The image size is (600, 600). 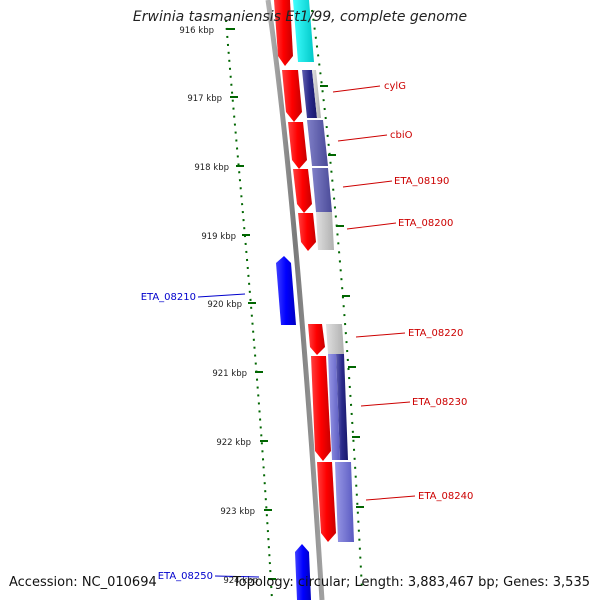 What do you see at coordinates (211, 168) in the screenshot?
I see `tick-label: 918 kbp` at bounding box center [211, 168].